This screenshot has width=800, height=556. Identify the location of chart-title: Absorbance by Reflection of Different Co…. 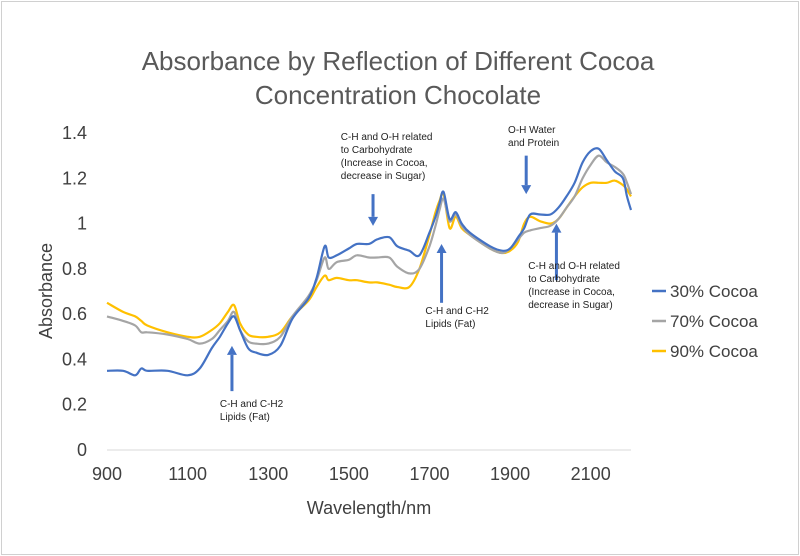
(398, 78).